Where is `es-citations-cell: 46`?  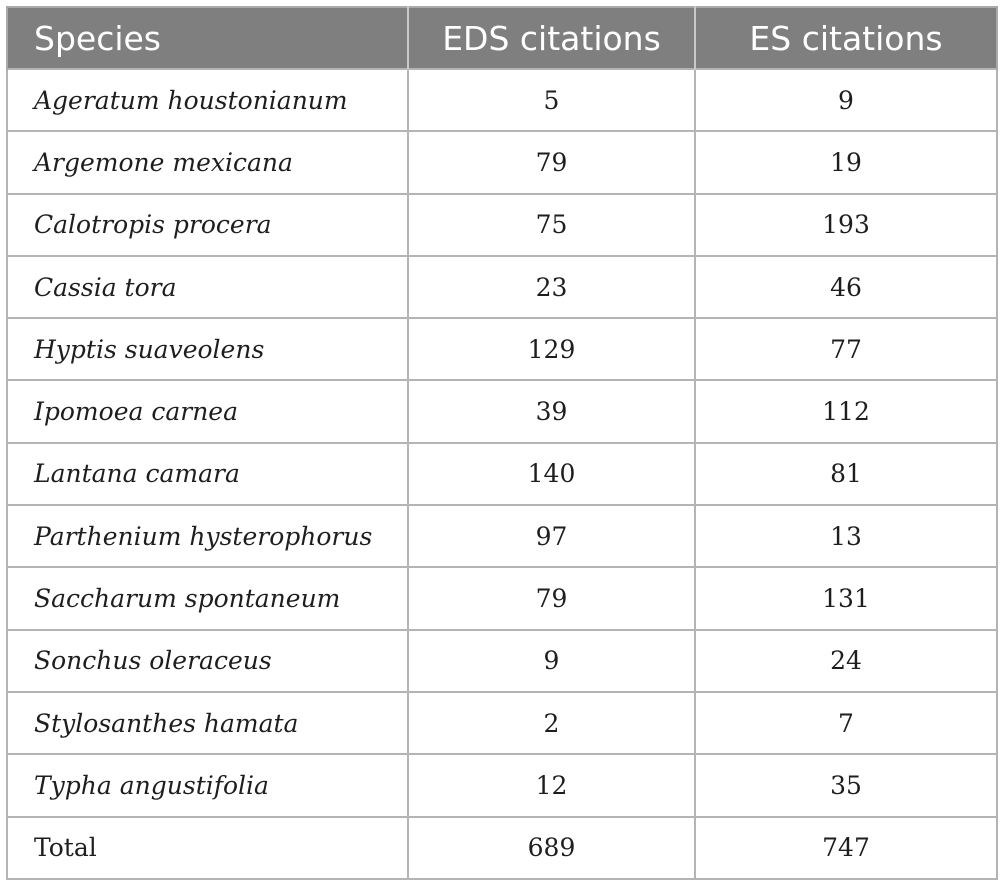 es-citations-cell: 46 is located at coordinates (846, 287).